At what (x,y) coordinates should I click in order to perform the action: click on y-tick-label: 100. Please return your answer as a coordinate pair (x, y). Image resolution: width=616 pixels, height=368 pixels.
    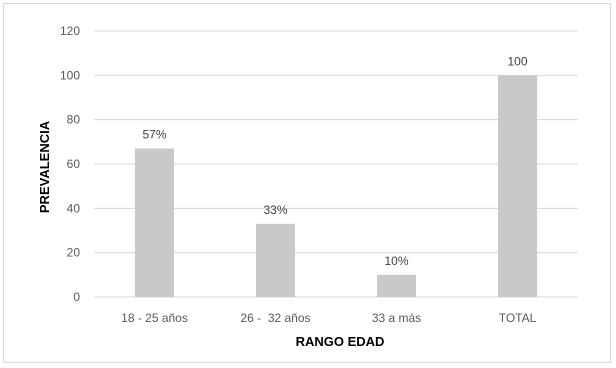
    Looking at the image, I should click on (70, 75).